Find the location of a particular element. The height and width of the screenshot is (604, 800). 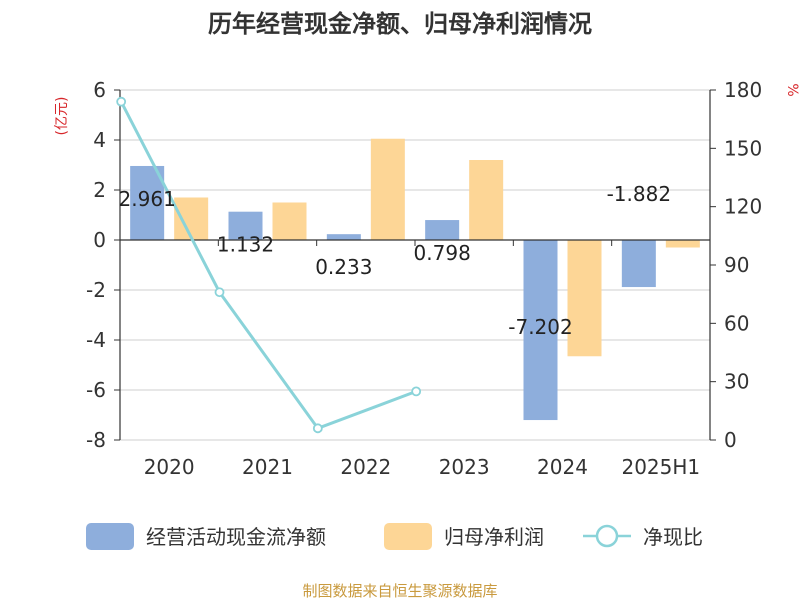

cashflow-data-label: 2.961 is located at coordinates (147, 199).